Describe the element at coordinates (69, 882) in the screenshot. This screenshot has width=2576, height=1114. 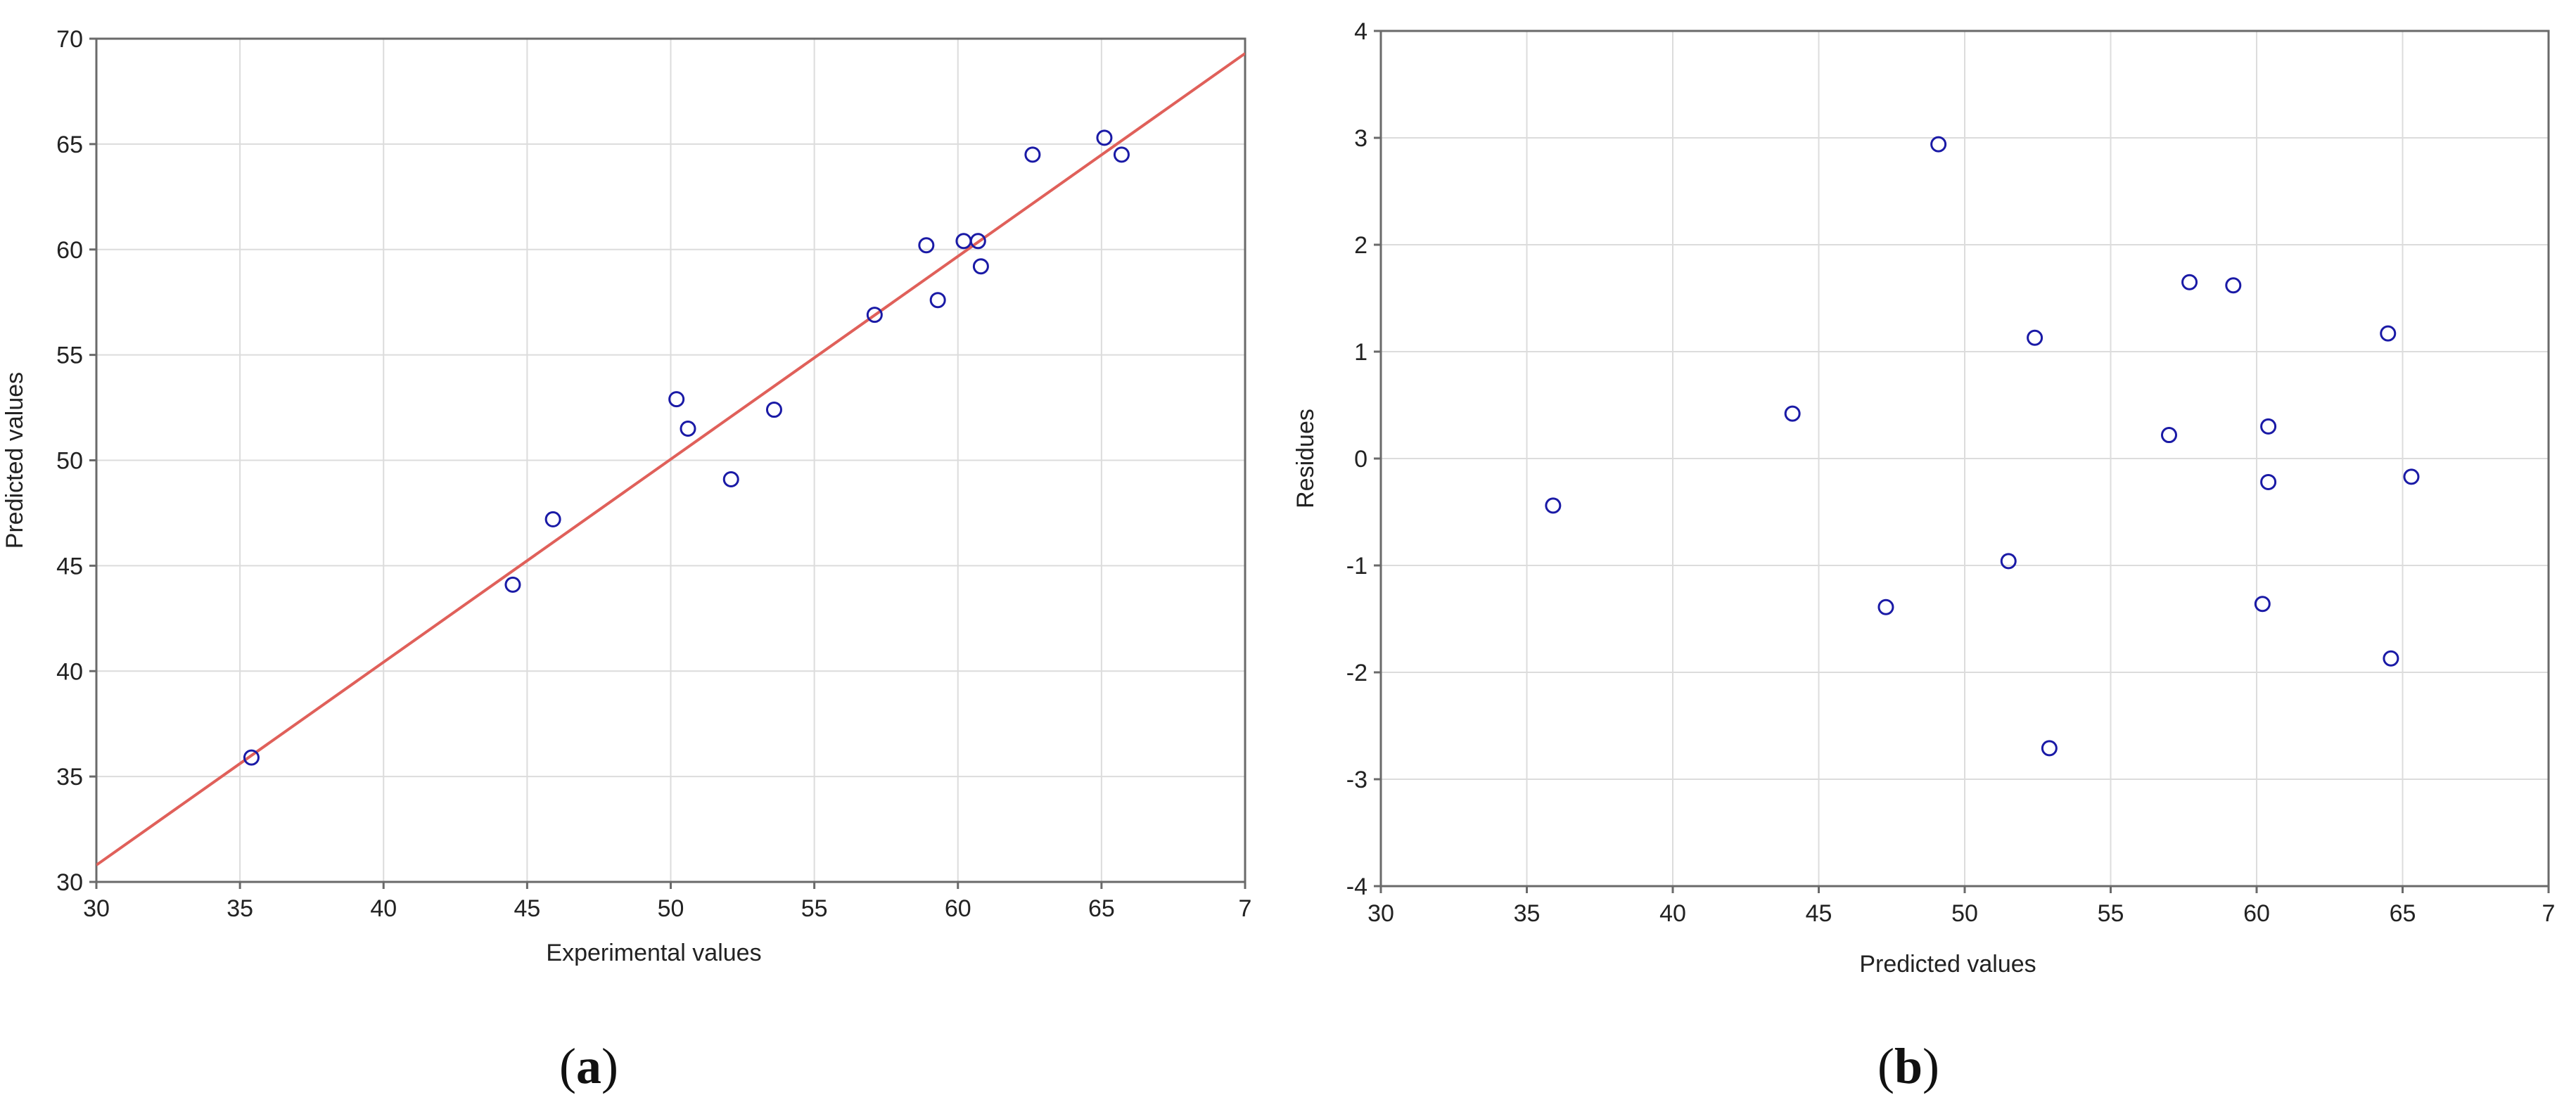
I see `y-tick-label: 30` at that location.